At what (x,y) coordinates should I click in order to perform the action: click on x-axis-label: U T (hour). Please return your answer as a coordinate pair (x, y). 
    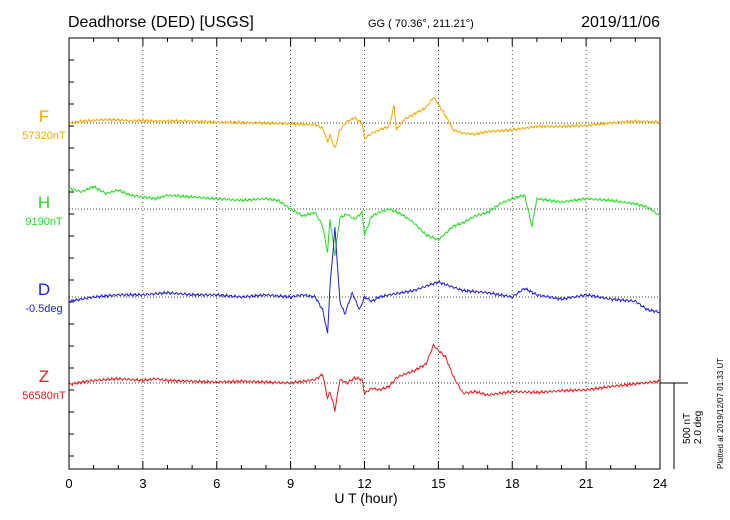
    Looking at the image, I should click on (365, 498).